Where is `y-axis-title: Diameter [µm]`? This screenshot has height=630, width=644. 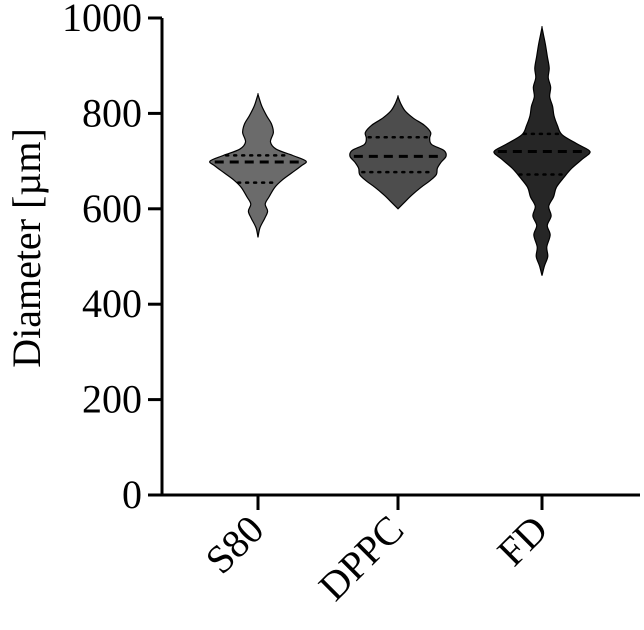 y-axis-title: Diameter [µm] is located at coordinates (26, 248).